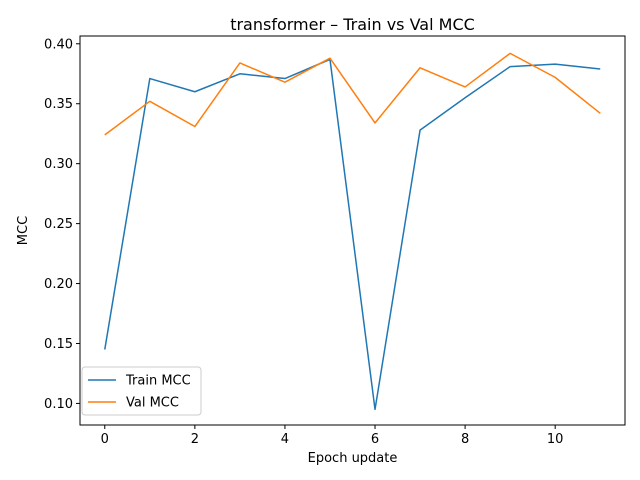  What do you see at coordinates (105, 439) in the screenshot?
I see `x-tick-label: 0` at bounding box center [105, 439].